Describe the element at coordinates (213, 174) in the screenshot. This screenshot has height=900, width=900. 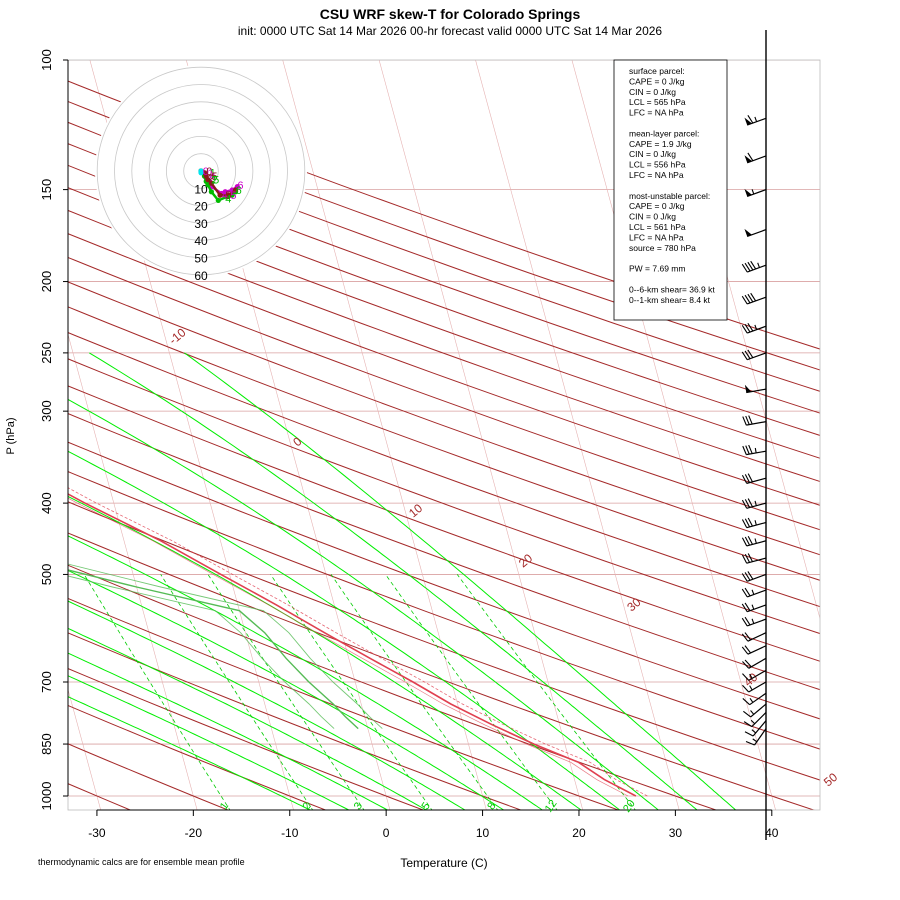
I see `hodograph-height-label: 1` at that location.